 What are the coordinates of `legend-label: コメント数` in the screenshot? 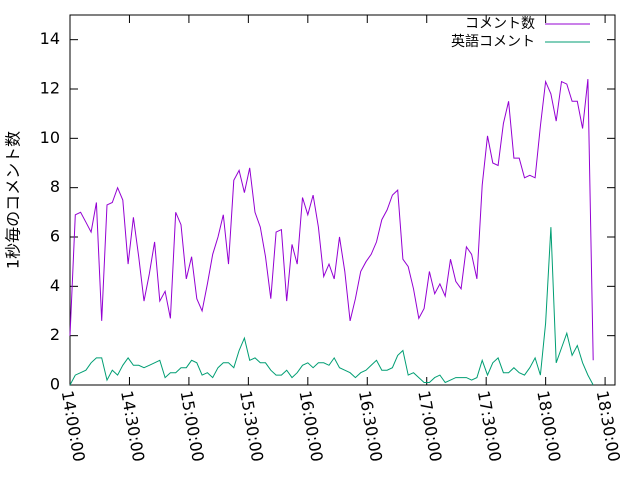 It's located at (500, 24).